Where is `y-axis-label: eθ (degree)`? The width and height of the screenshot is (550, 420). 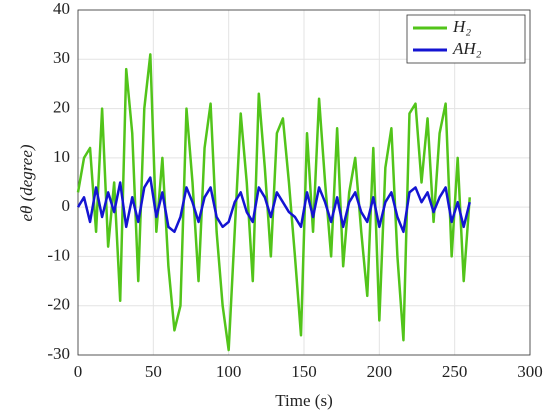 y-axis-label: eθ (degree) is located at coordinates (26, 182).